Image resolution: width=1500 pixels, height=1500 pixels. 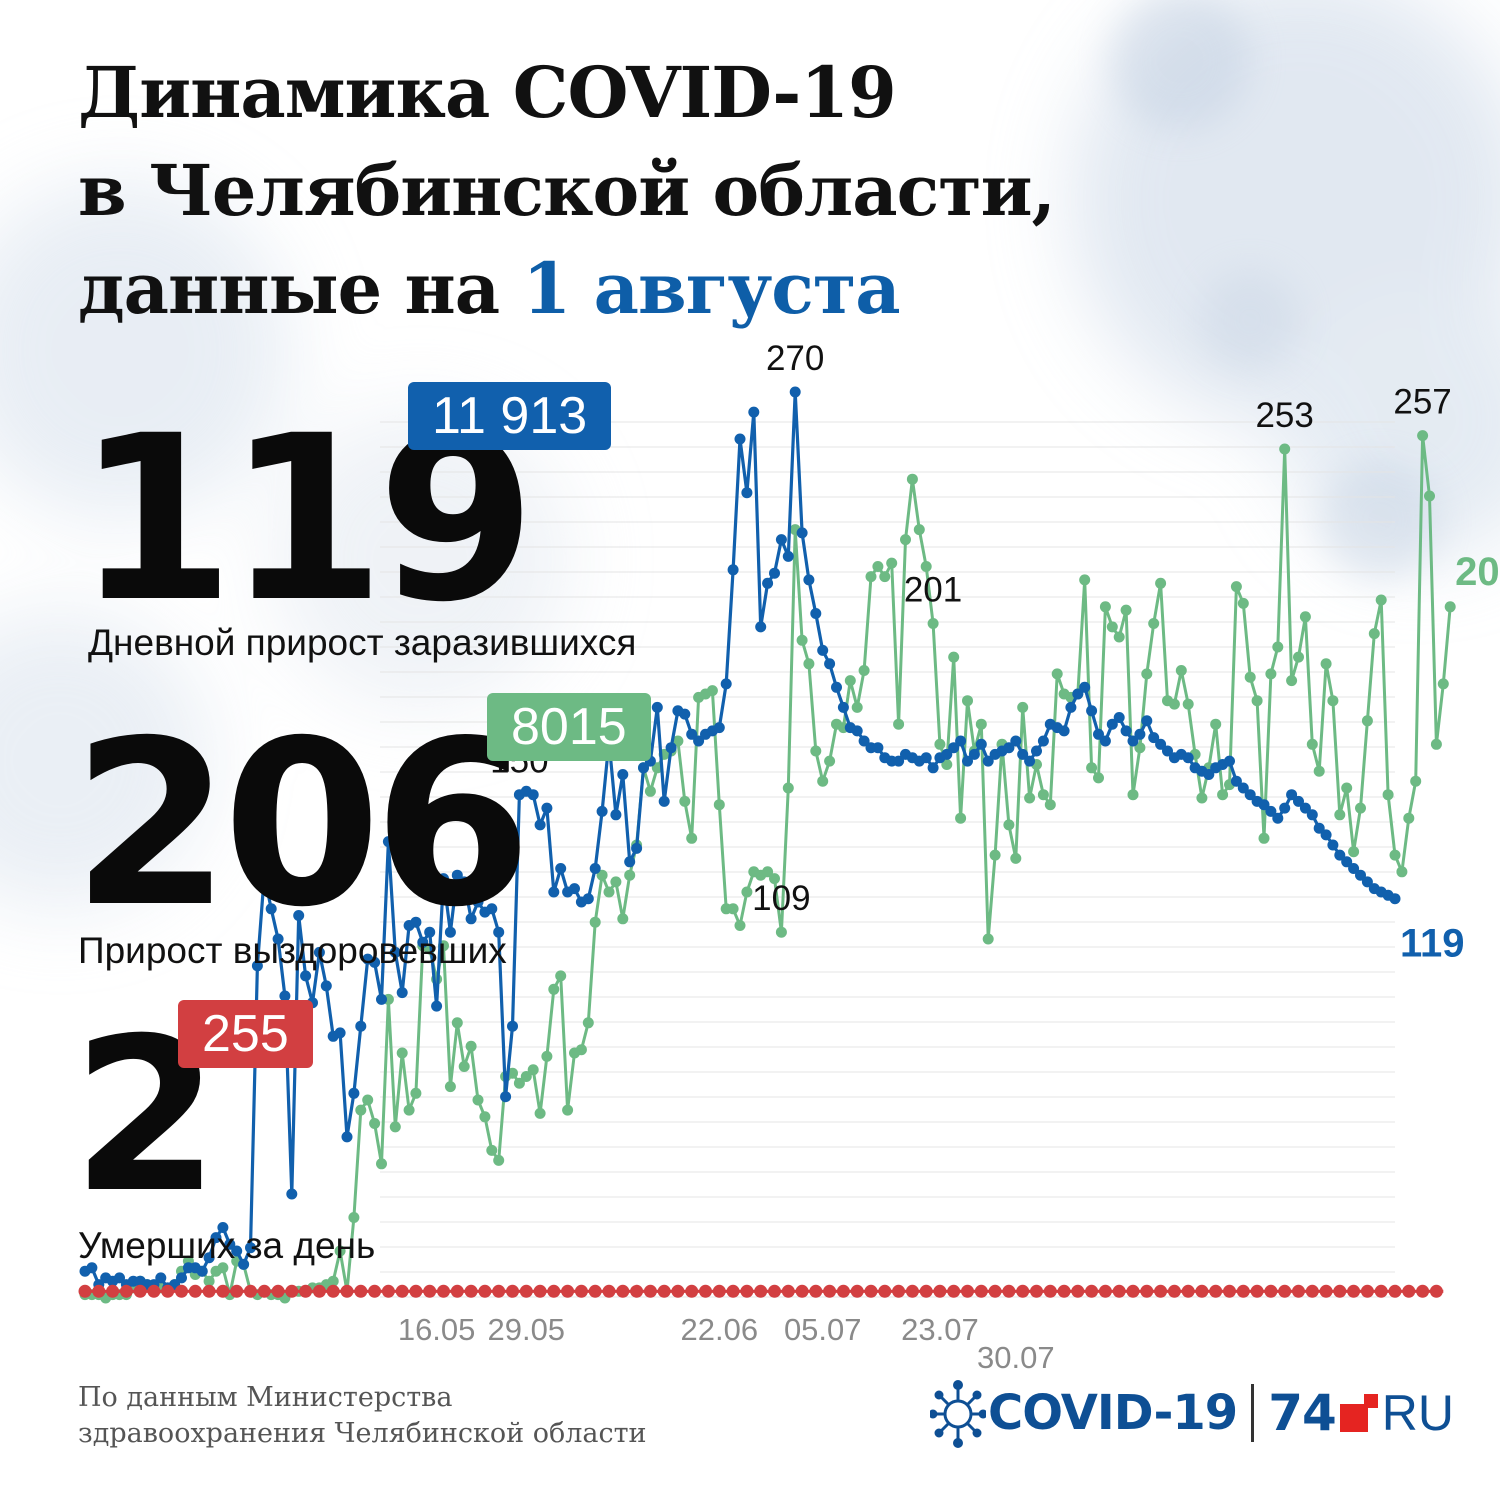 What do you see at coordinates (526, 1329) in the screenshot?
I see `x-tick-label: 29.05` at bounding box center [526, 1329].